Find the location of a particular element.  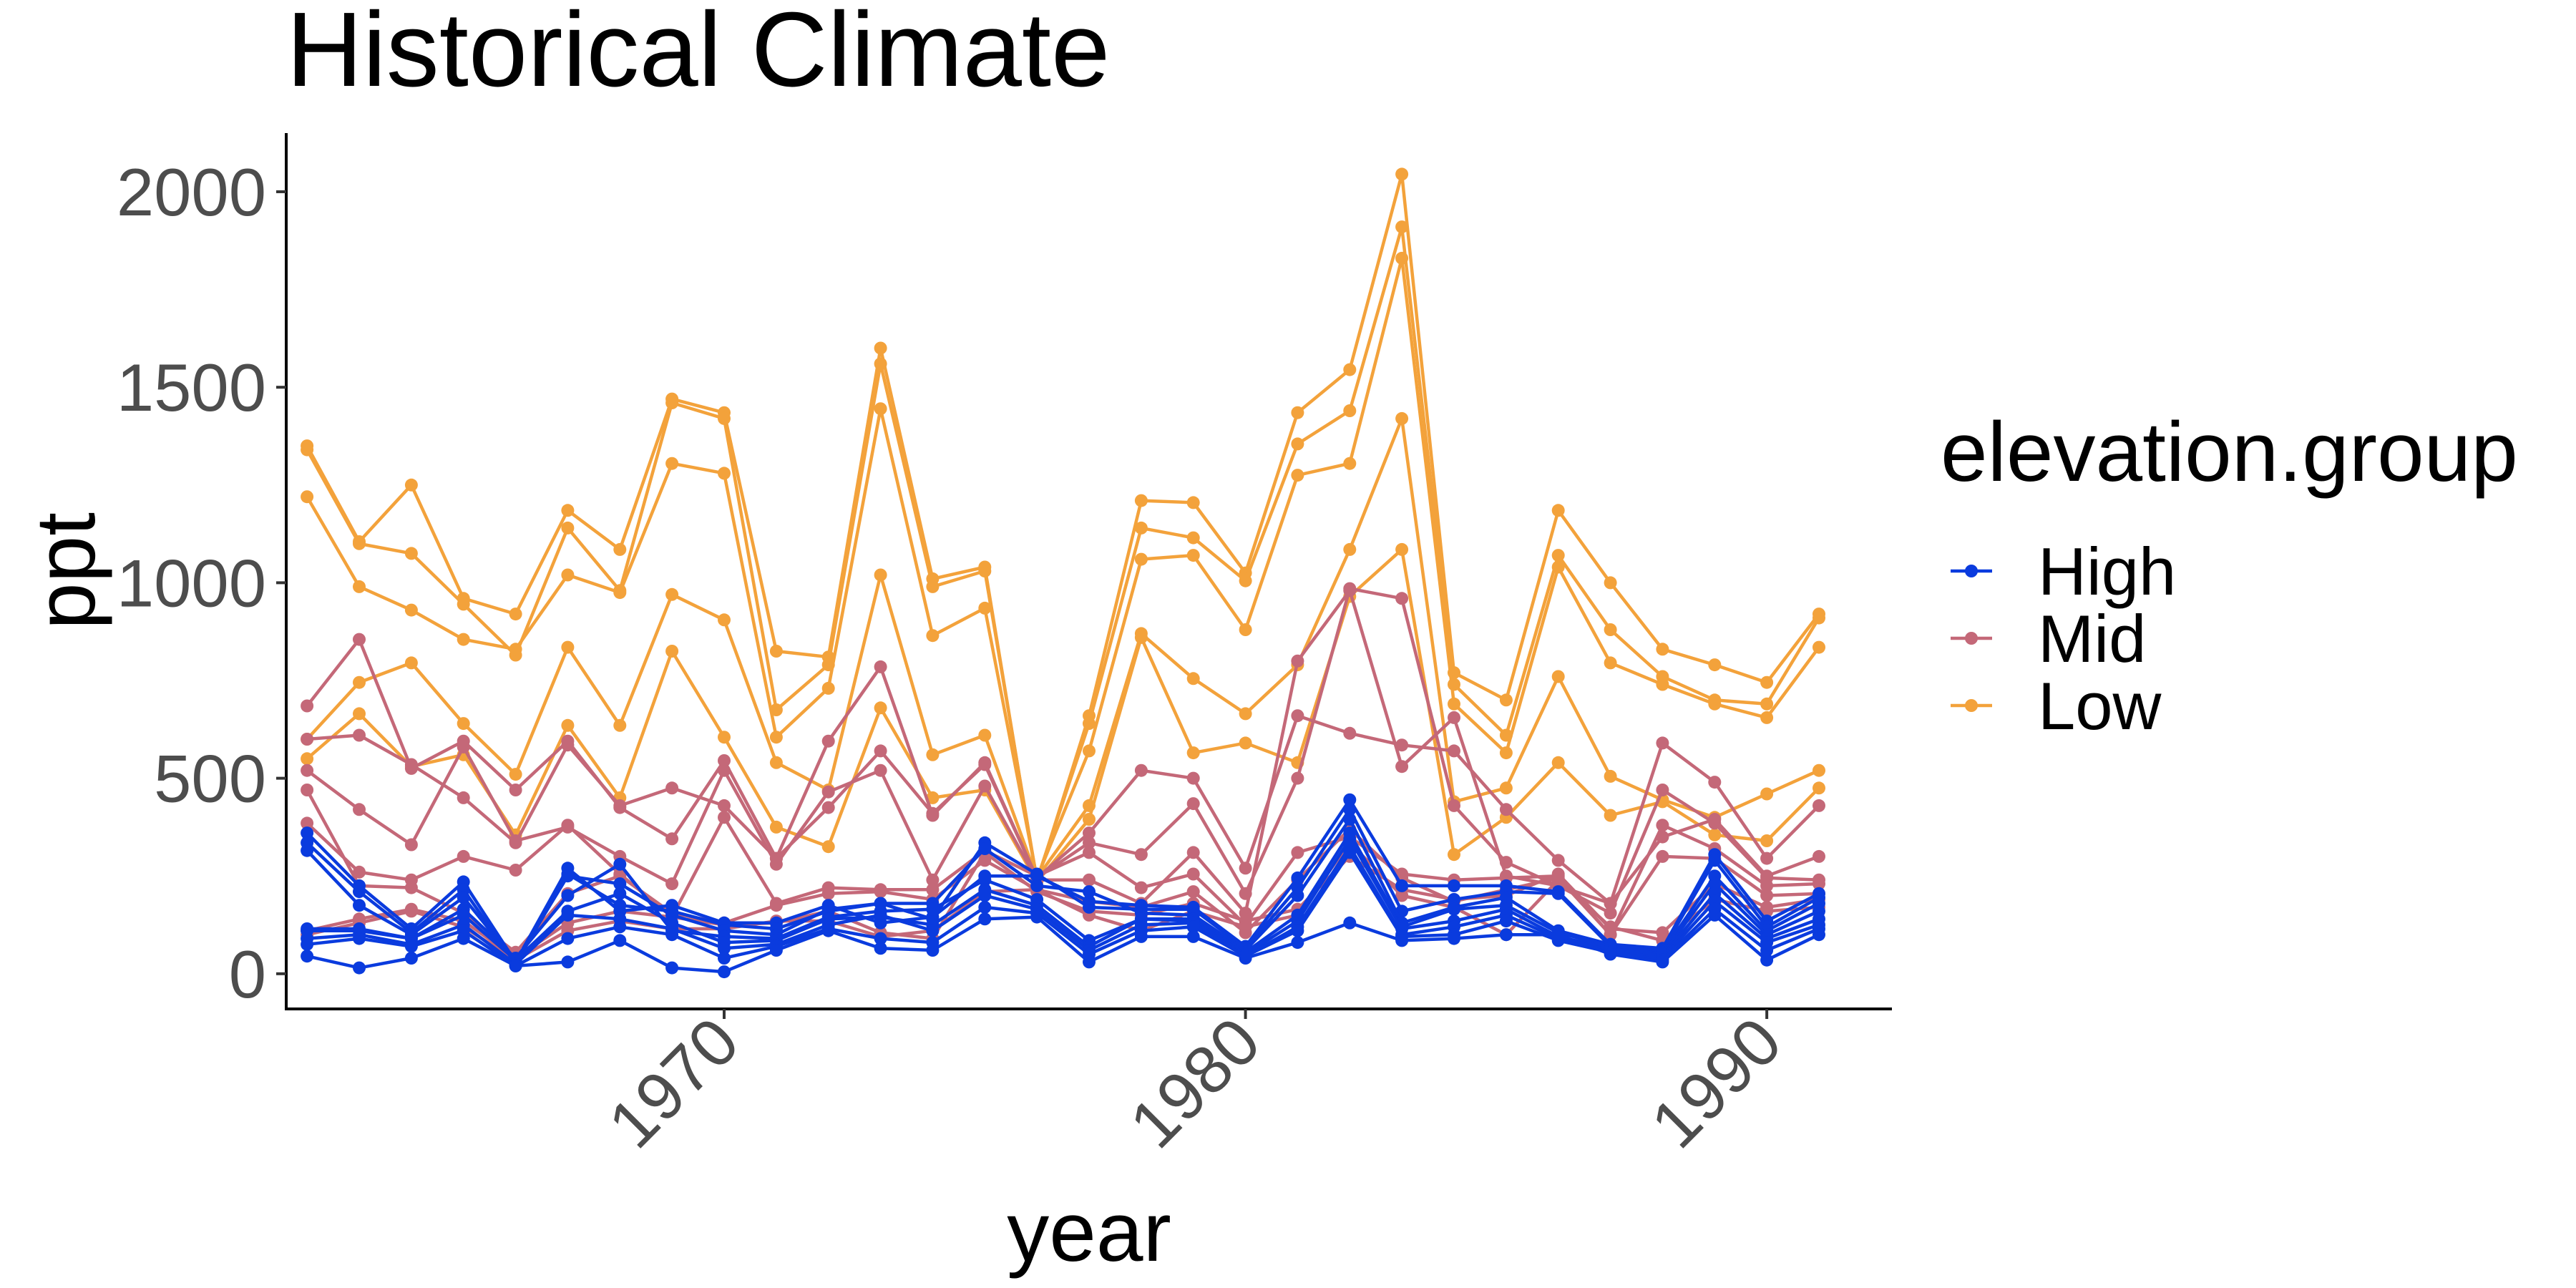

legend-item-high: High is located at coordinates (2063, 571).